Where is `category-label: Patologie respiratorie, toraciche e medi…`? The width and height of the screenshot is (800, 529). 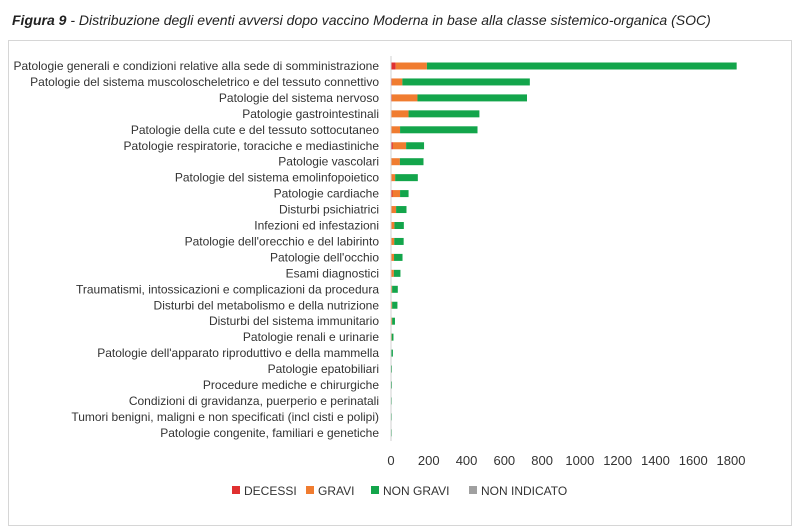 category-label: Patologie respiratorie, toraciche e medi… is located at coordinates (252, 146).